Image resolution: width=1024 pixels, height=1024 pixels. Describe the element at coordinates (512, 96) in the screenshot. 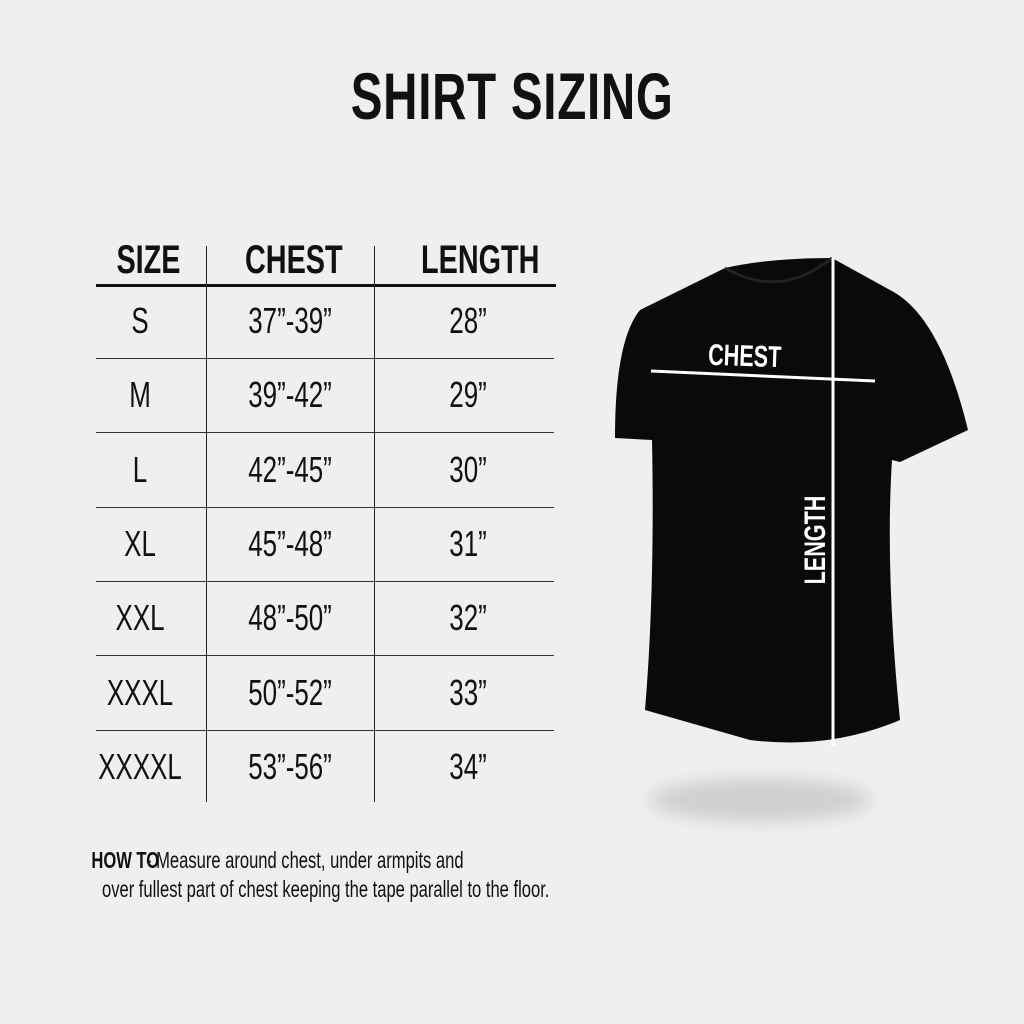

I see `page-title: SHIRT SIZING` at that location.